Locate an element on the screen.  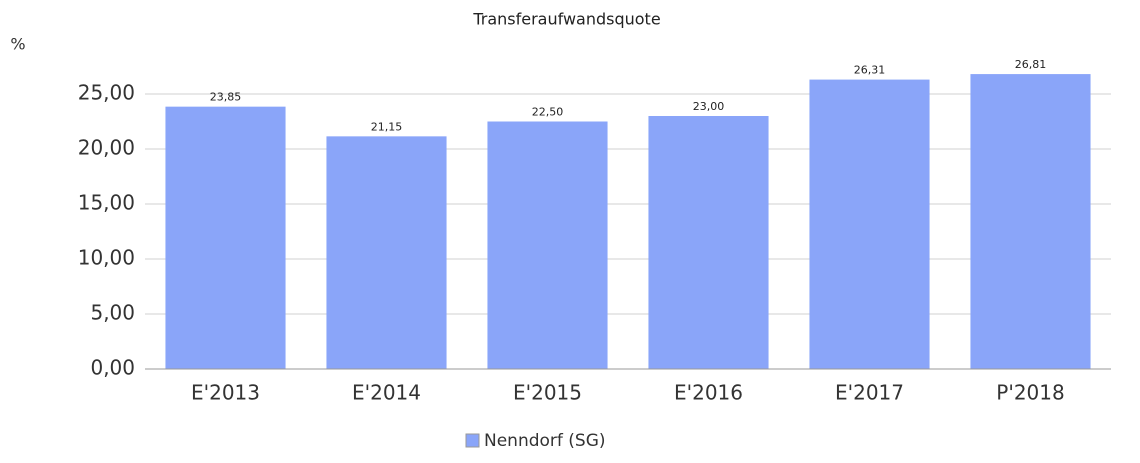
y-tick-label: 10,00 is located at coordinates (106, 258).